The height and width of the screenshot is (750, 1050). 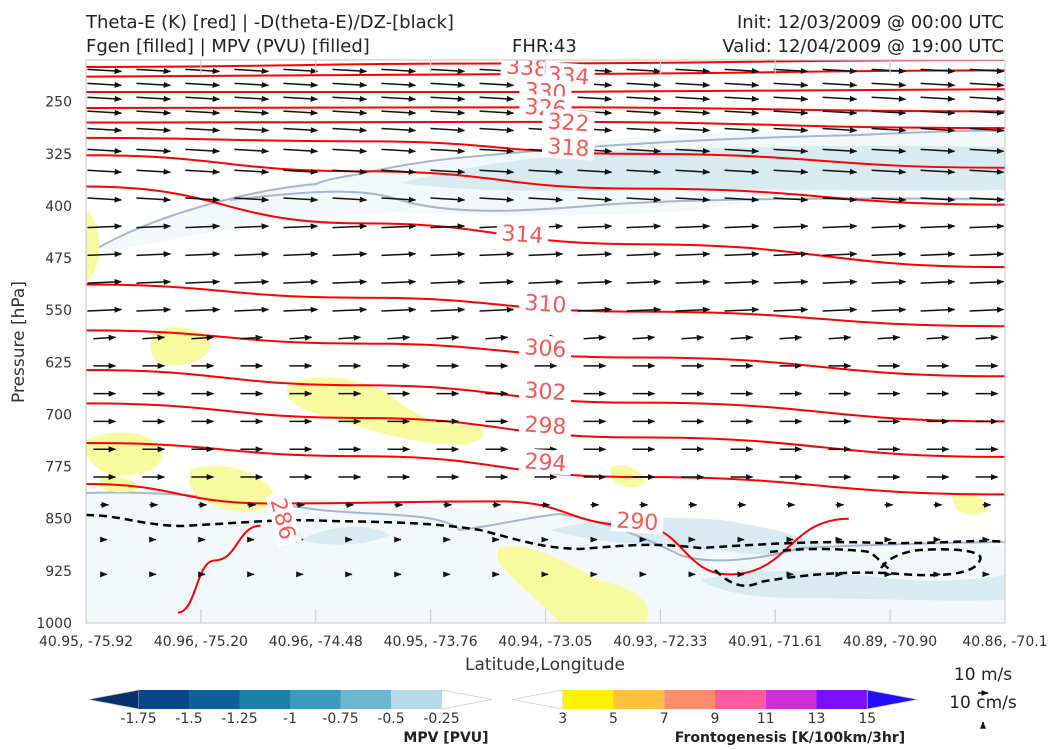 What do you see at coordinates (19, 342) in the screenshot?
I see `y-axis-label: Pressure [hPa]` at bounding box center [19, 342].